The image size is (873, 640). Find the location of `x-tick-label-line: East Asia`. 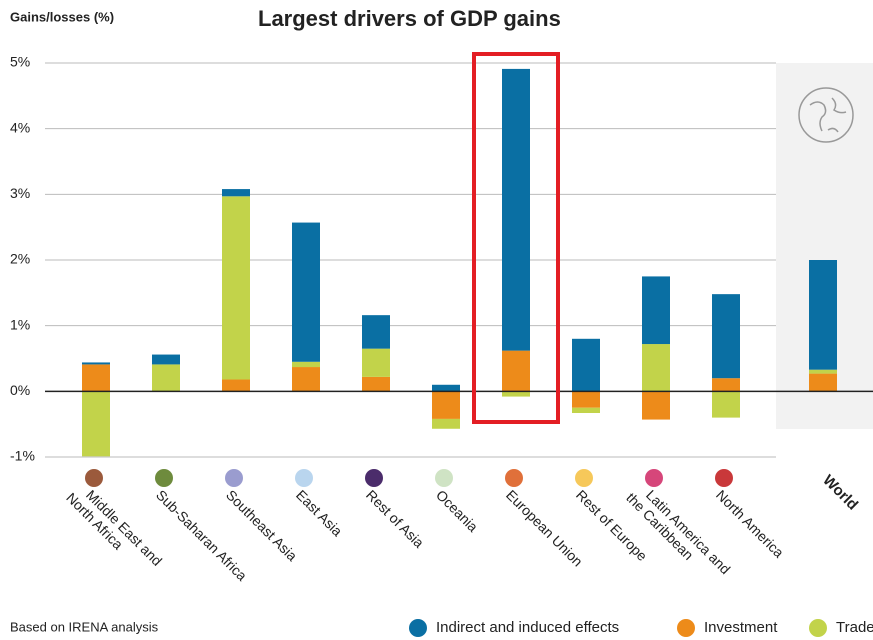

x-tick-label-line: East Asia is located at coordinates (319, 512).